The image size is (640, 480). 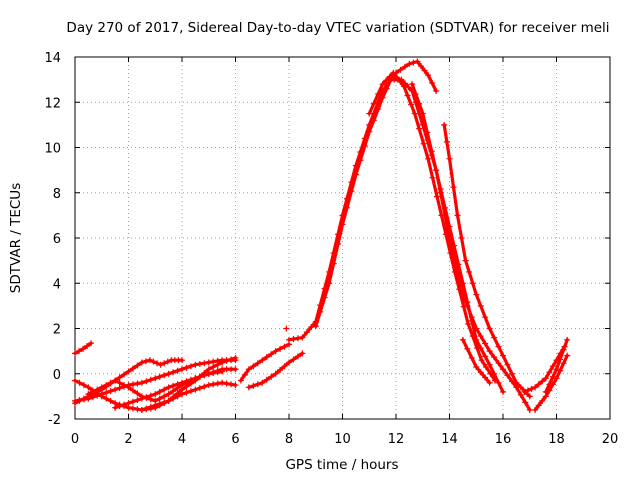 What do you see at coordinates (57, 330) in the screenshot?
I see `y-tick-label: 2` at bounding box center [57, 330].